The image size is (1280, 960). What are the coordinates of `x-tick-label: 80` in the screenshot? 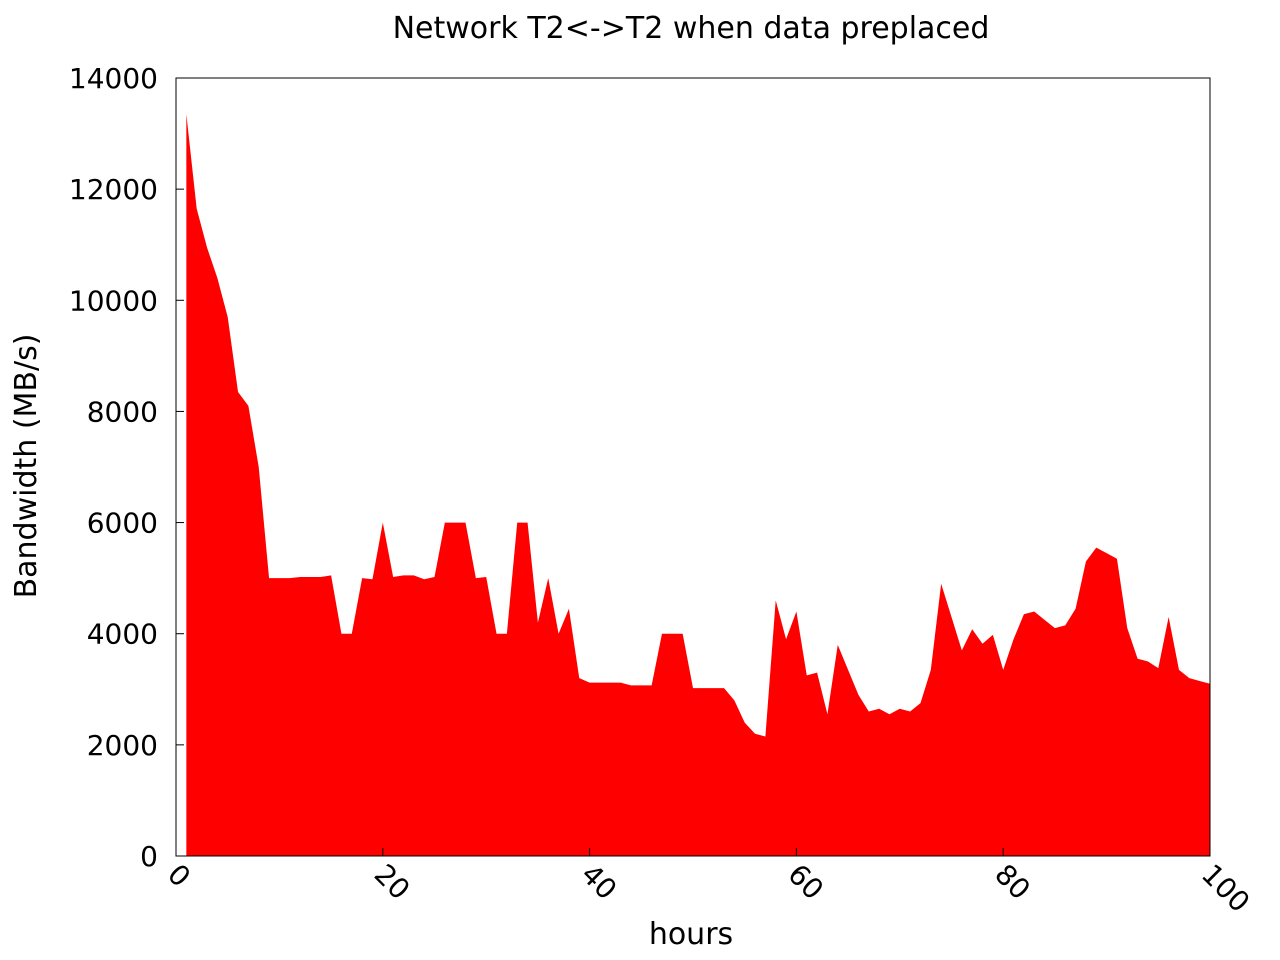 It's located at (1012, 882).